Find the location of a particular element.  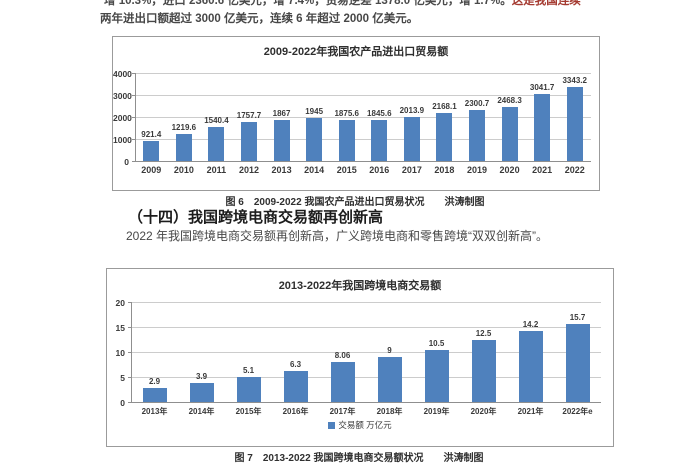

x-axis-tick-label: 2017 is located at coordinates (411, 170).